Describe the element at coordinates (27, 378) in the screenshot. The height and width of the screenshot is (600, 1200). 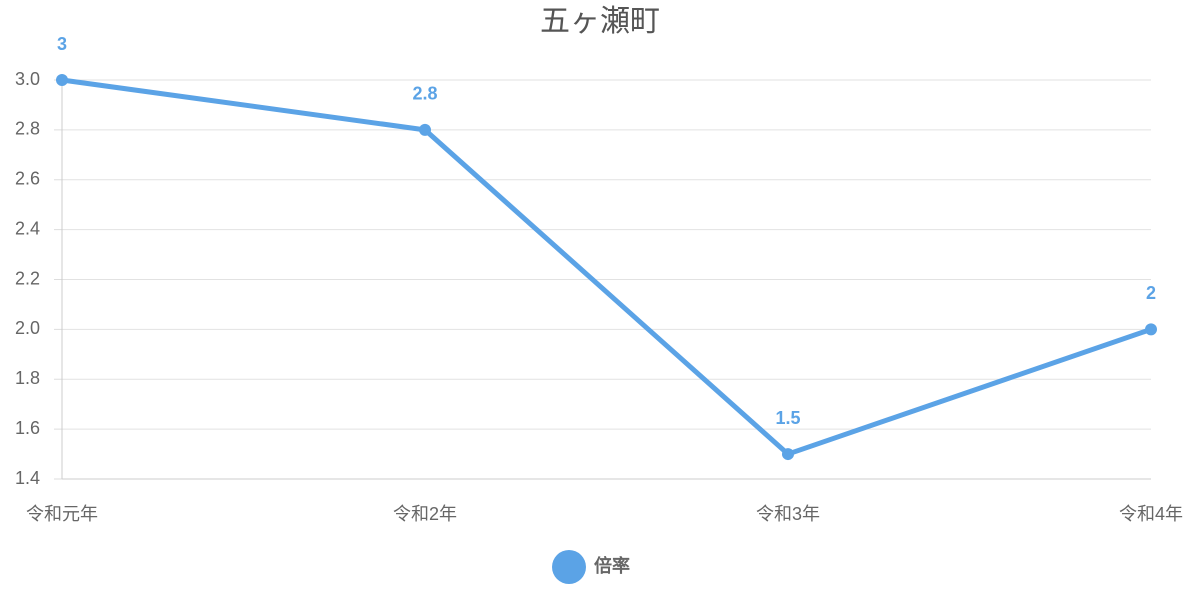
I see `y-tick-label: 1.8` at that location.